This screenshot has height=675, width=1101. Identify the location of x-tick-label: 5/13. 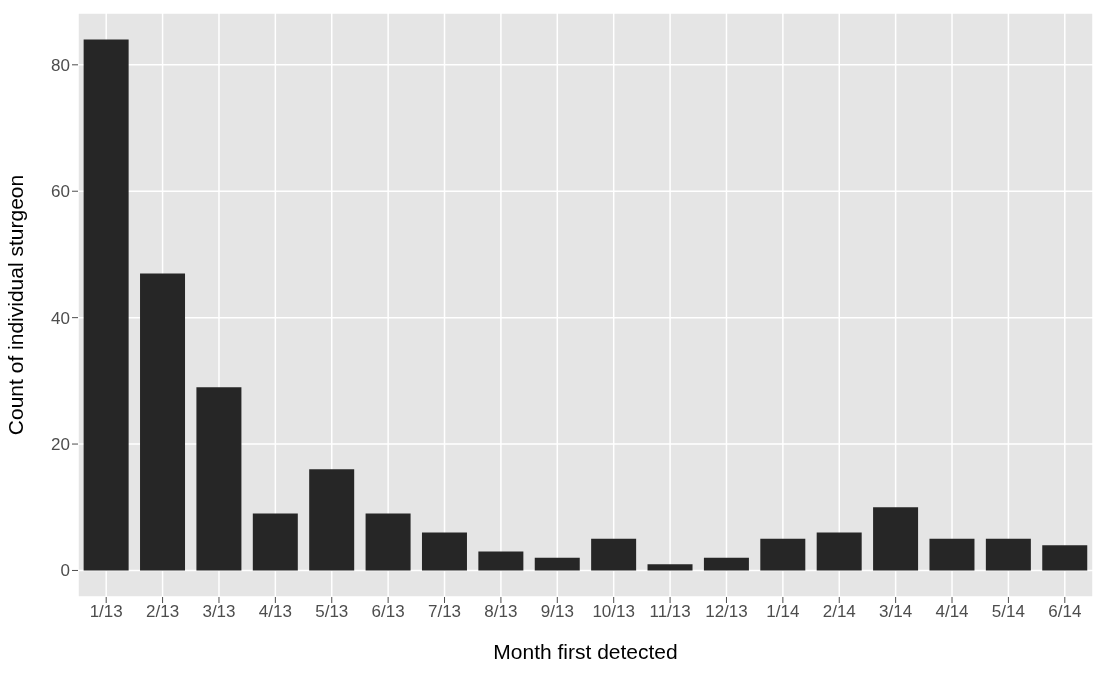
(332, 612).